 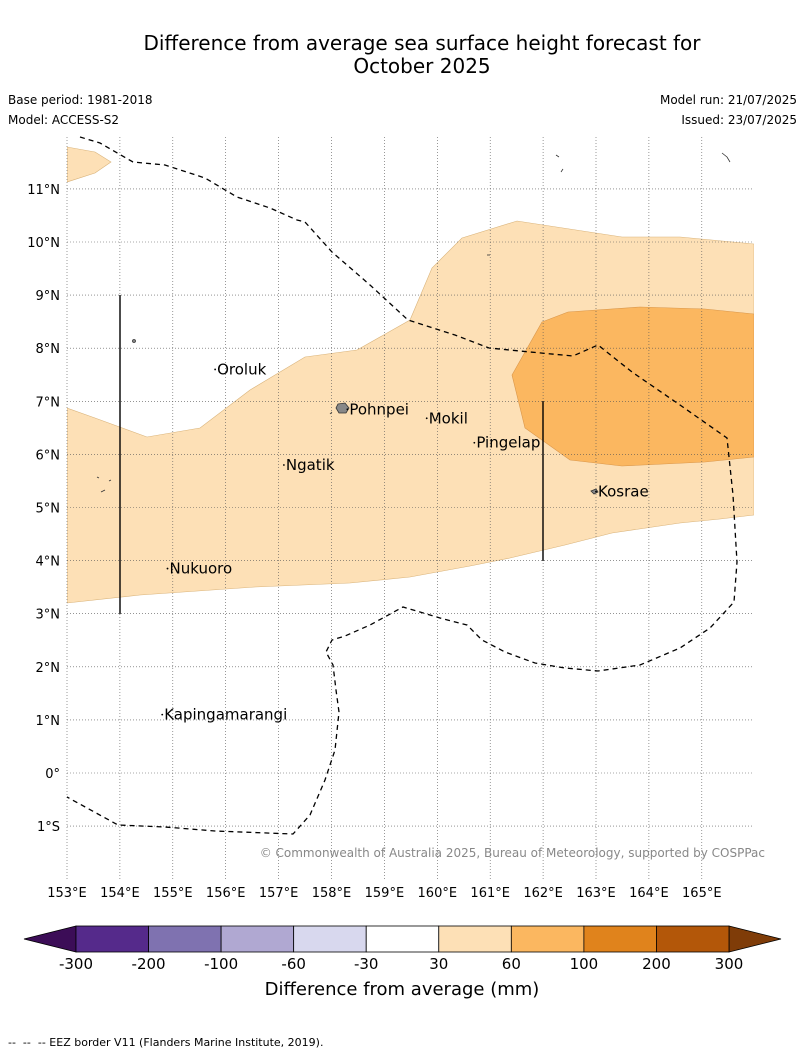 What do you see at coordinates (43, 243) in the screenshot?
I see `latitude-label: 10°N` at bounding box center [43, 243].